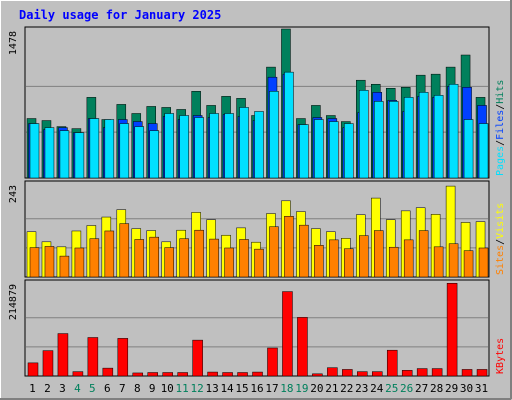  I want to click on x-tick-label: 20, so click(316, 388).